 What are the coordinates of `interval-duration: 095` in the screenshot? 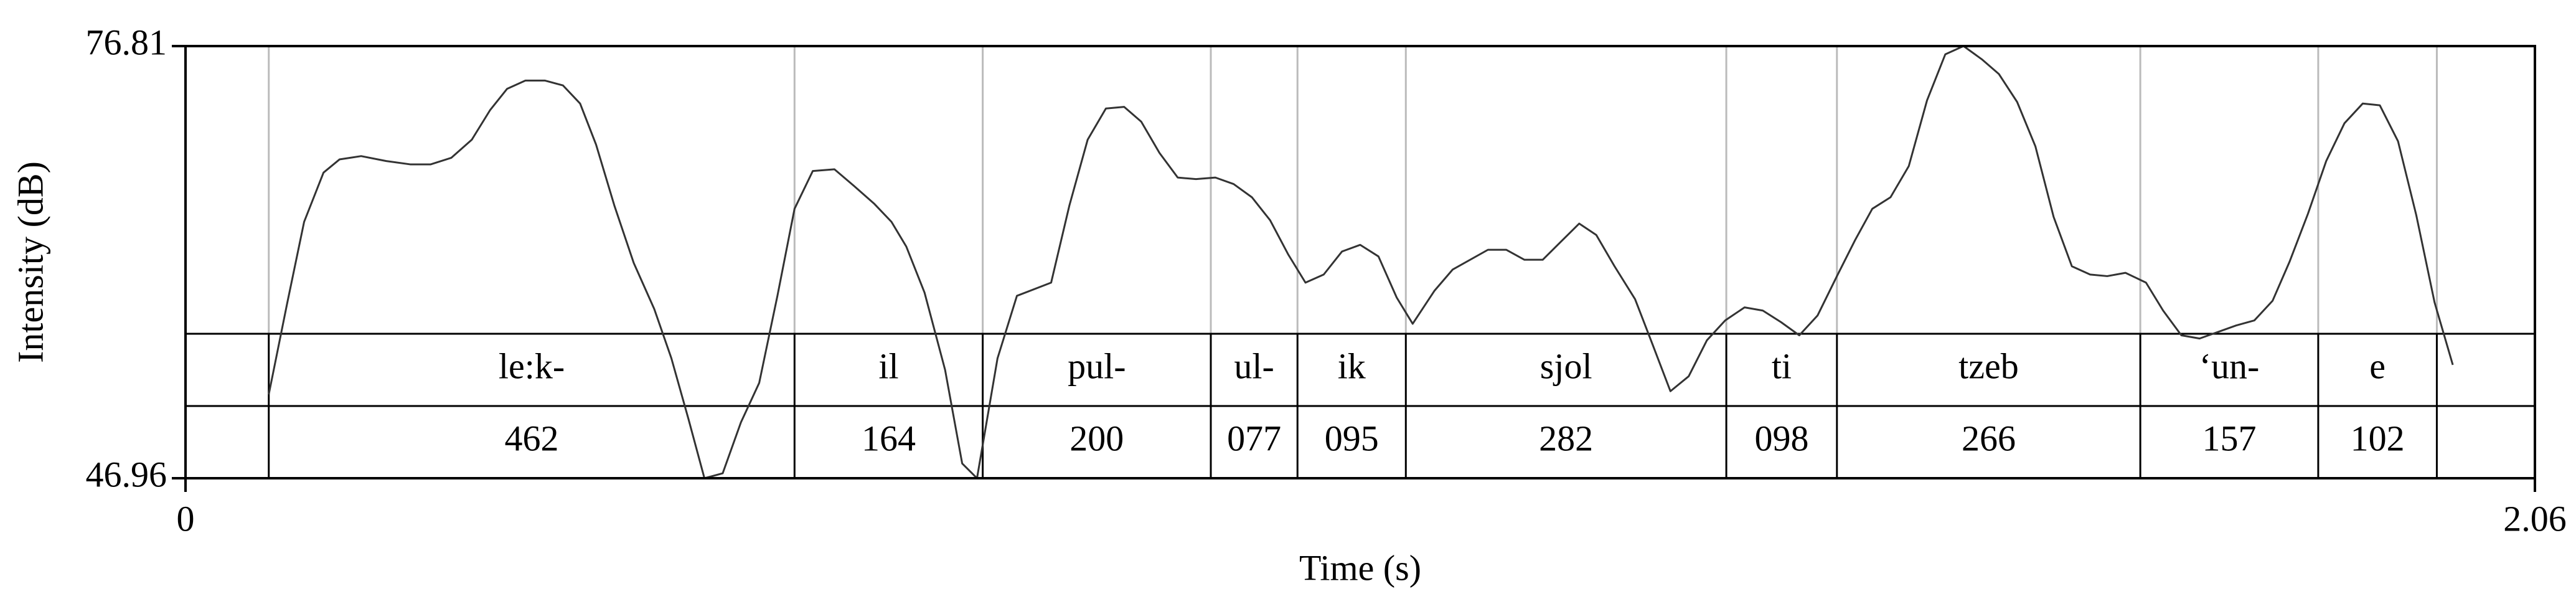 It's located at (1352, 438).